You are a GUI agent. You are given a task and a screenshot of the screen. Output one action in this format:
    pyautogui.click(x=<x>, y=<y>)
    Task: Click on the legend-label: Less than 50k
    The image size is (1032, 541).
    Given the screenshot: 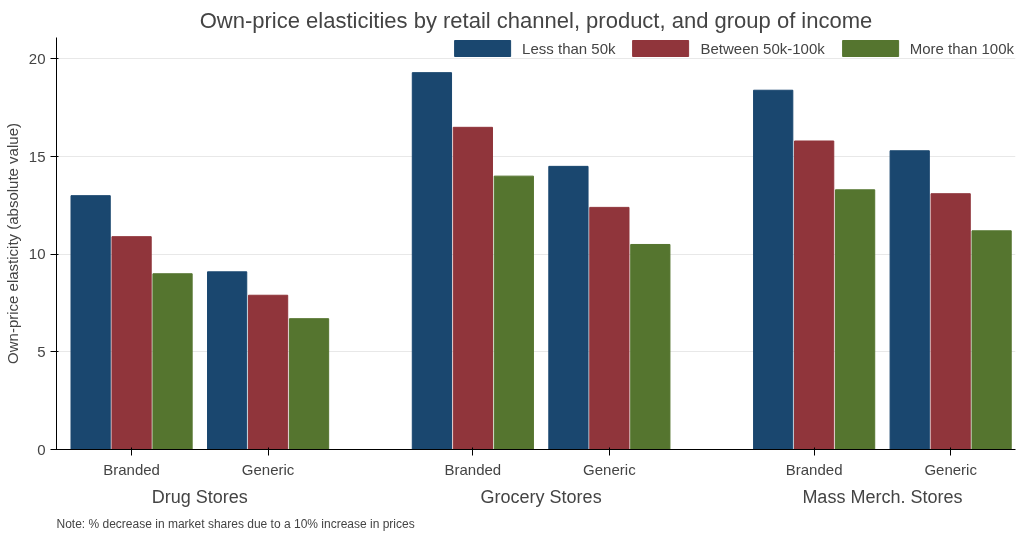 What is the action you would take?
    pyautogui.click(x=569, y=48)
    